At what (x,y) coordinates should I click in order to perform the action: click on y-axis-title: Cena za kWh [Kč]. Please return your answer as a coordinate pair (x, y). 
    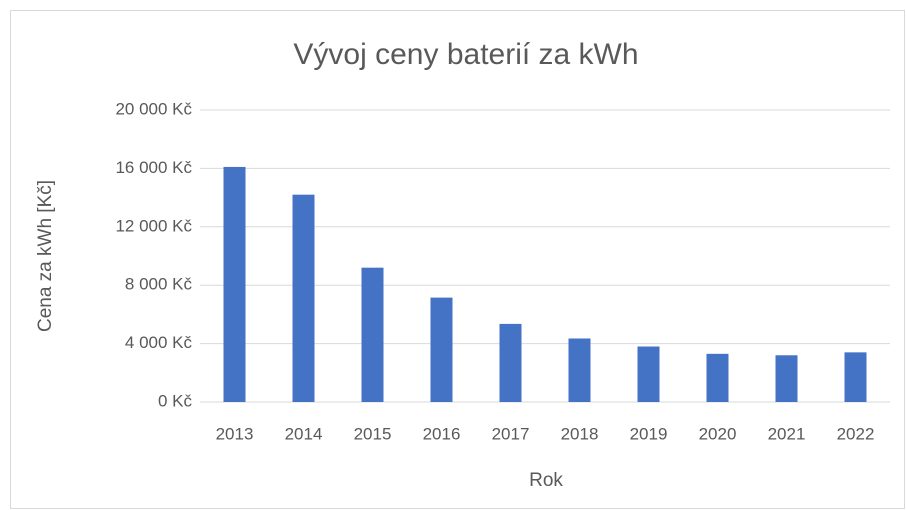
    Looking at the image, I should click on (45, 256).